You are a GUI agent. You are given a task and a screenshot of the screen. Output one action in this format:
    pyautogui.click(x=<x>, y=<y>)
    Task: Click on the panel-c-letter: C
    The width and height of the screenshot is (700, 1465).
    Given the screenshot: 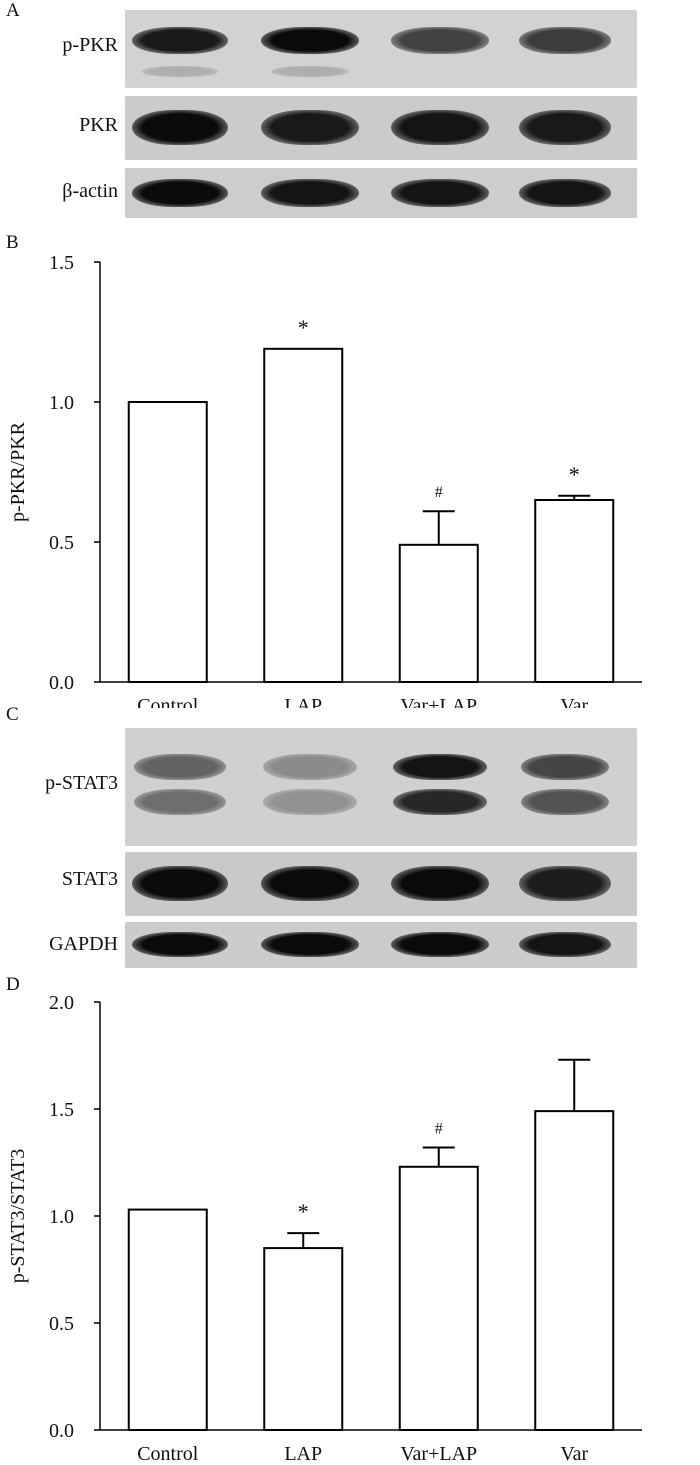 What is the action you would take?
    pyautogui.click(x=12, y=714)
    